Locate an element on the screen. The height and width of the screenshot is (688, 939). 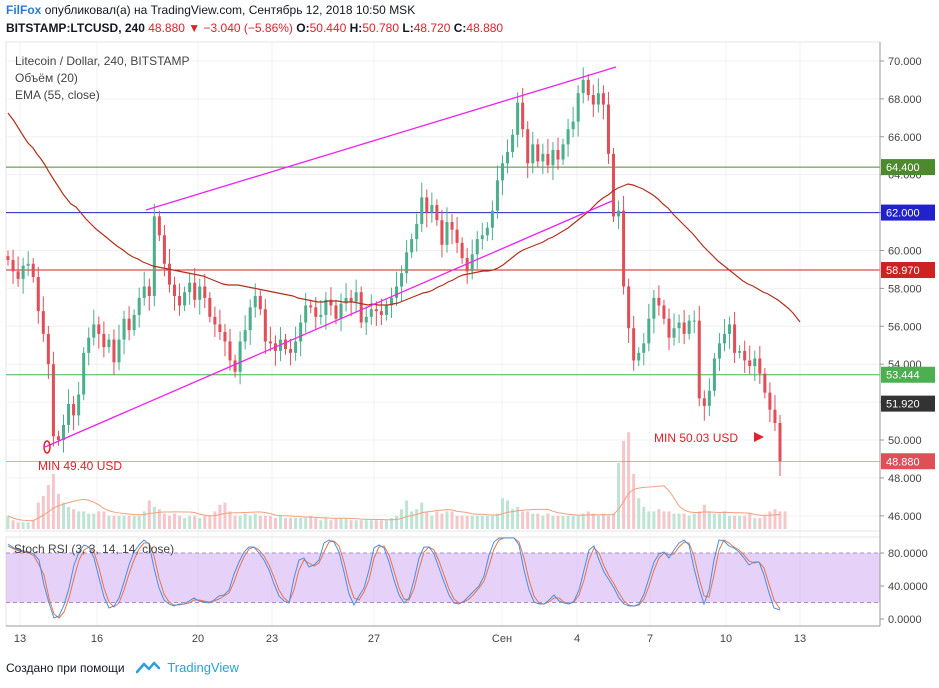
time-tick-label: 27 is located at coordinates (374, 639).